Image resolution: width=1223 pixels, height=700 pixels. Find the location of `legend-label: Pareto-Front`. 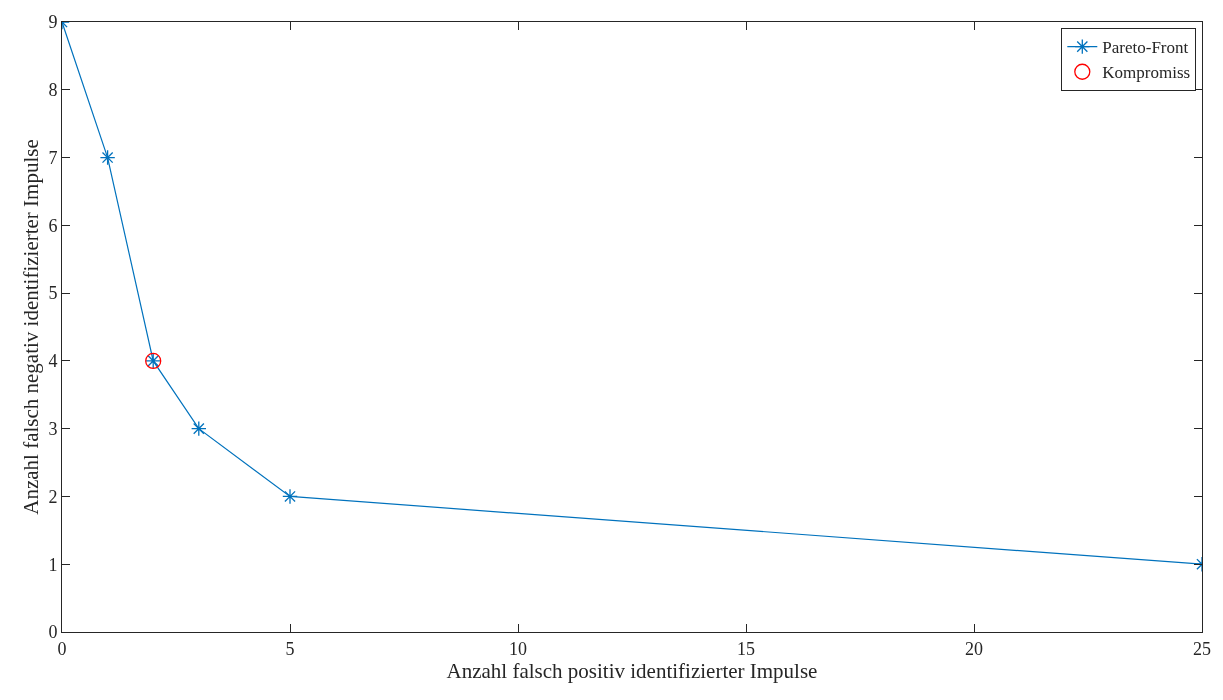

legend-label: Pareto-Front is located at coordinates (1145, 48).